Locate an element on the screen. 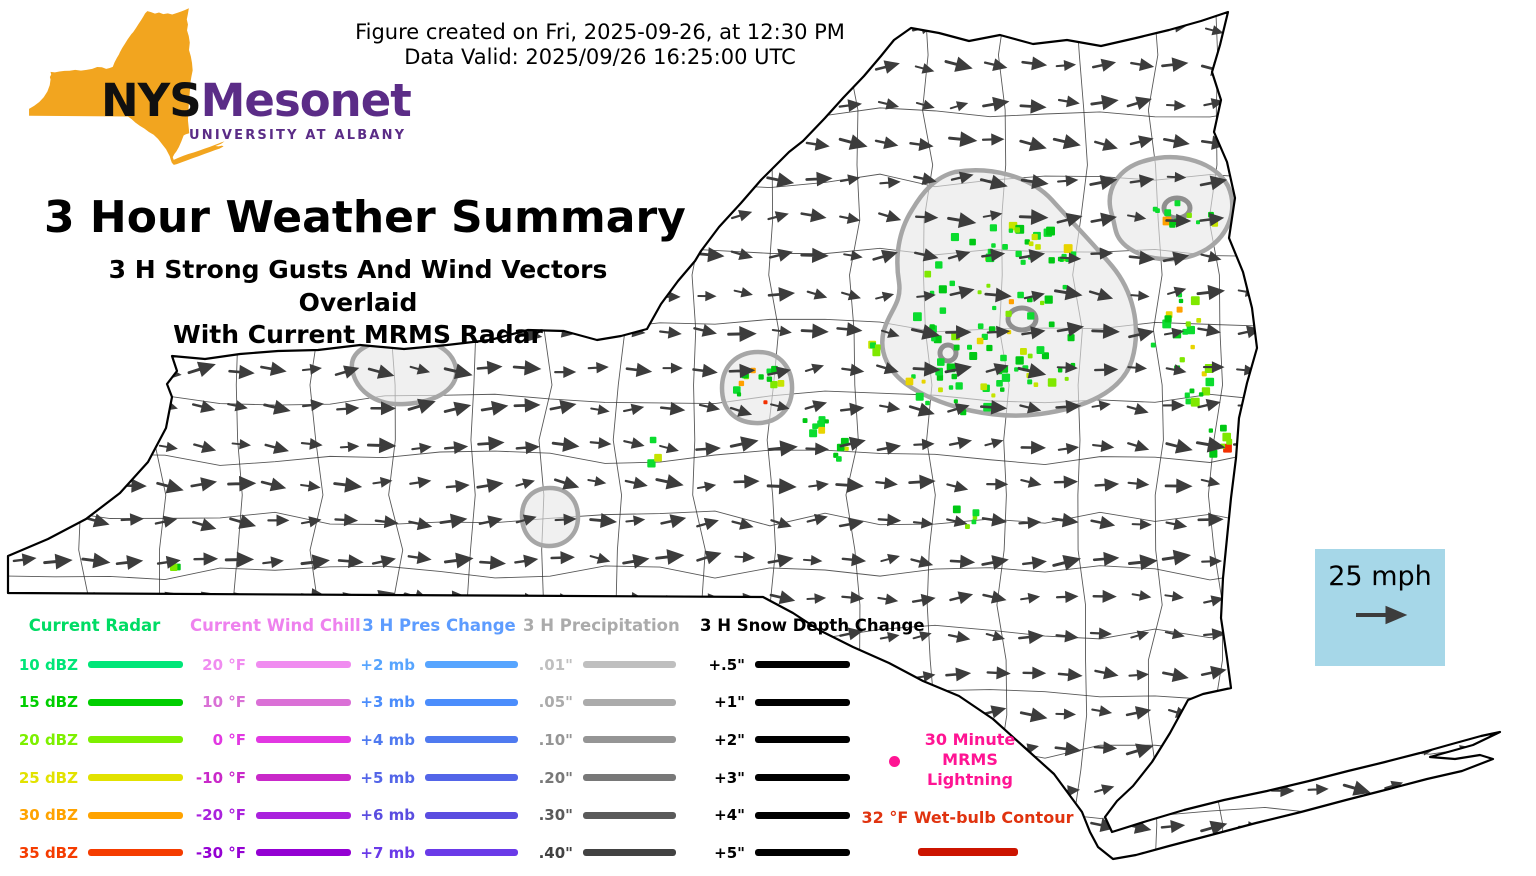 This screenshot has height=876, width=1536. wetbulb-line-swatch is located at coordinates (967, 852).